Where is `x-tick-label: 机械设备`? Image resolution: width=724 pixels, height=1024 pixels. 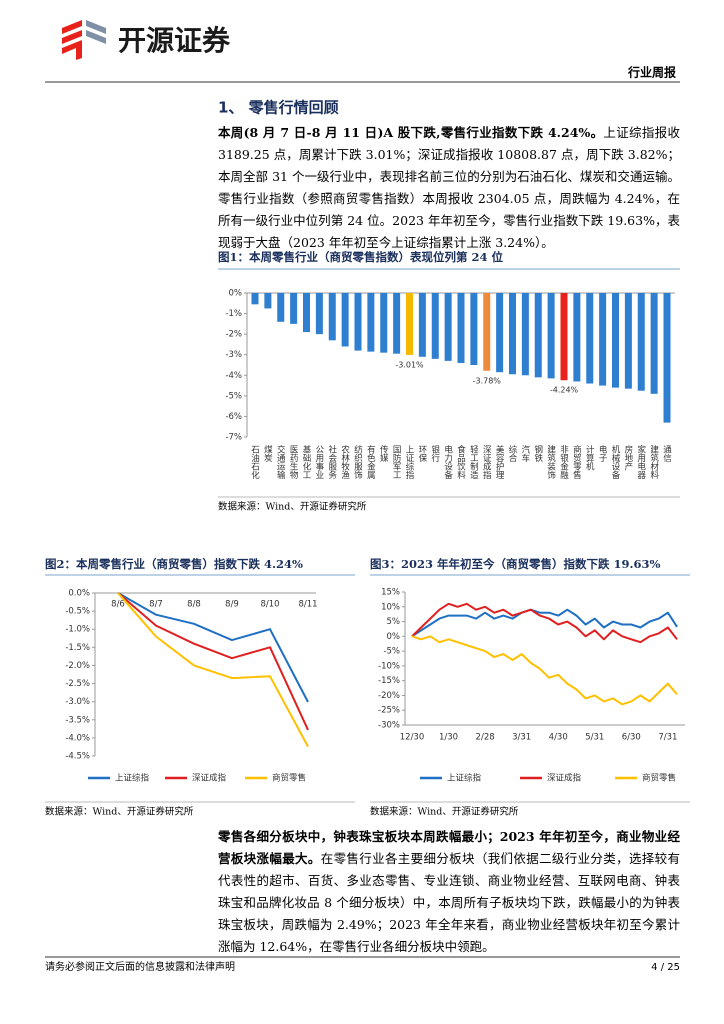 x-tick-label: 机械设备 is located at coordinates (615, 462).